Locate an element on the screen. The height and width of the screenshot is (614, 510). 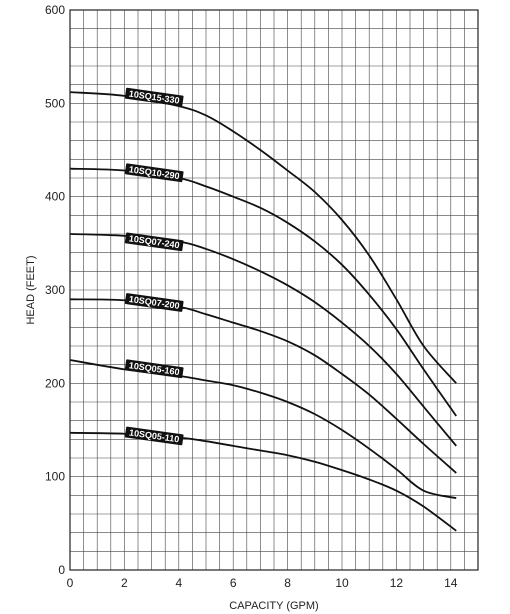
series-label-5: 10SQ05-110 is located at coordinates (154, 436).